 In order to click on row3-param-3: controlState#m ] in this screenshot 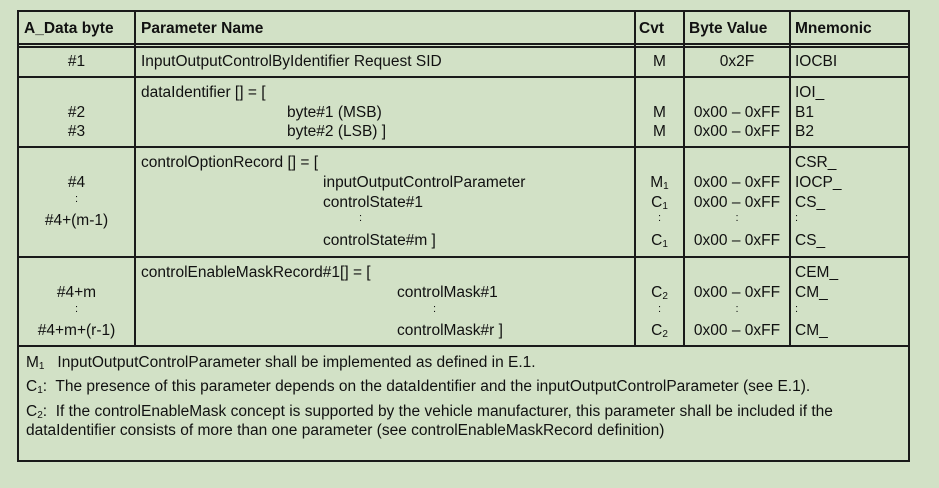, I will do `click(379, 240)`.